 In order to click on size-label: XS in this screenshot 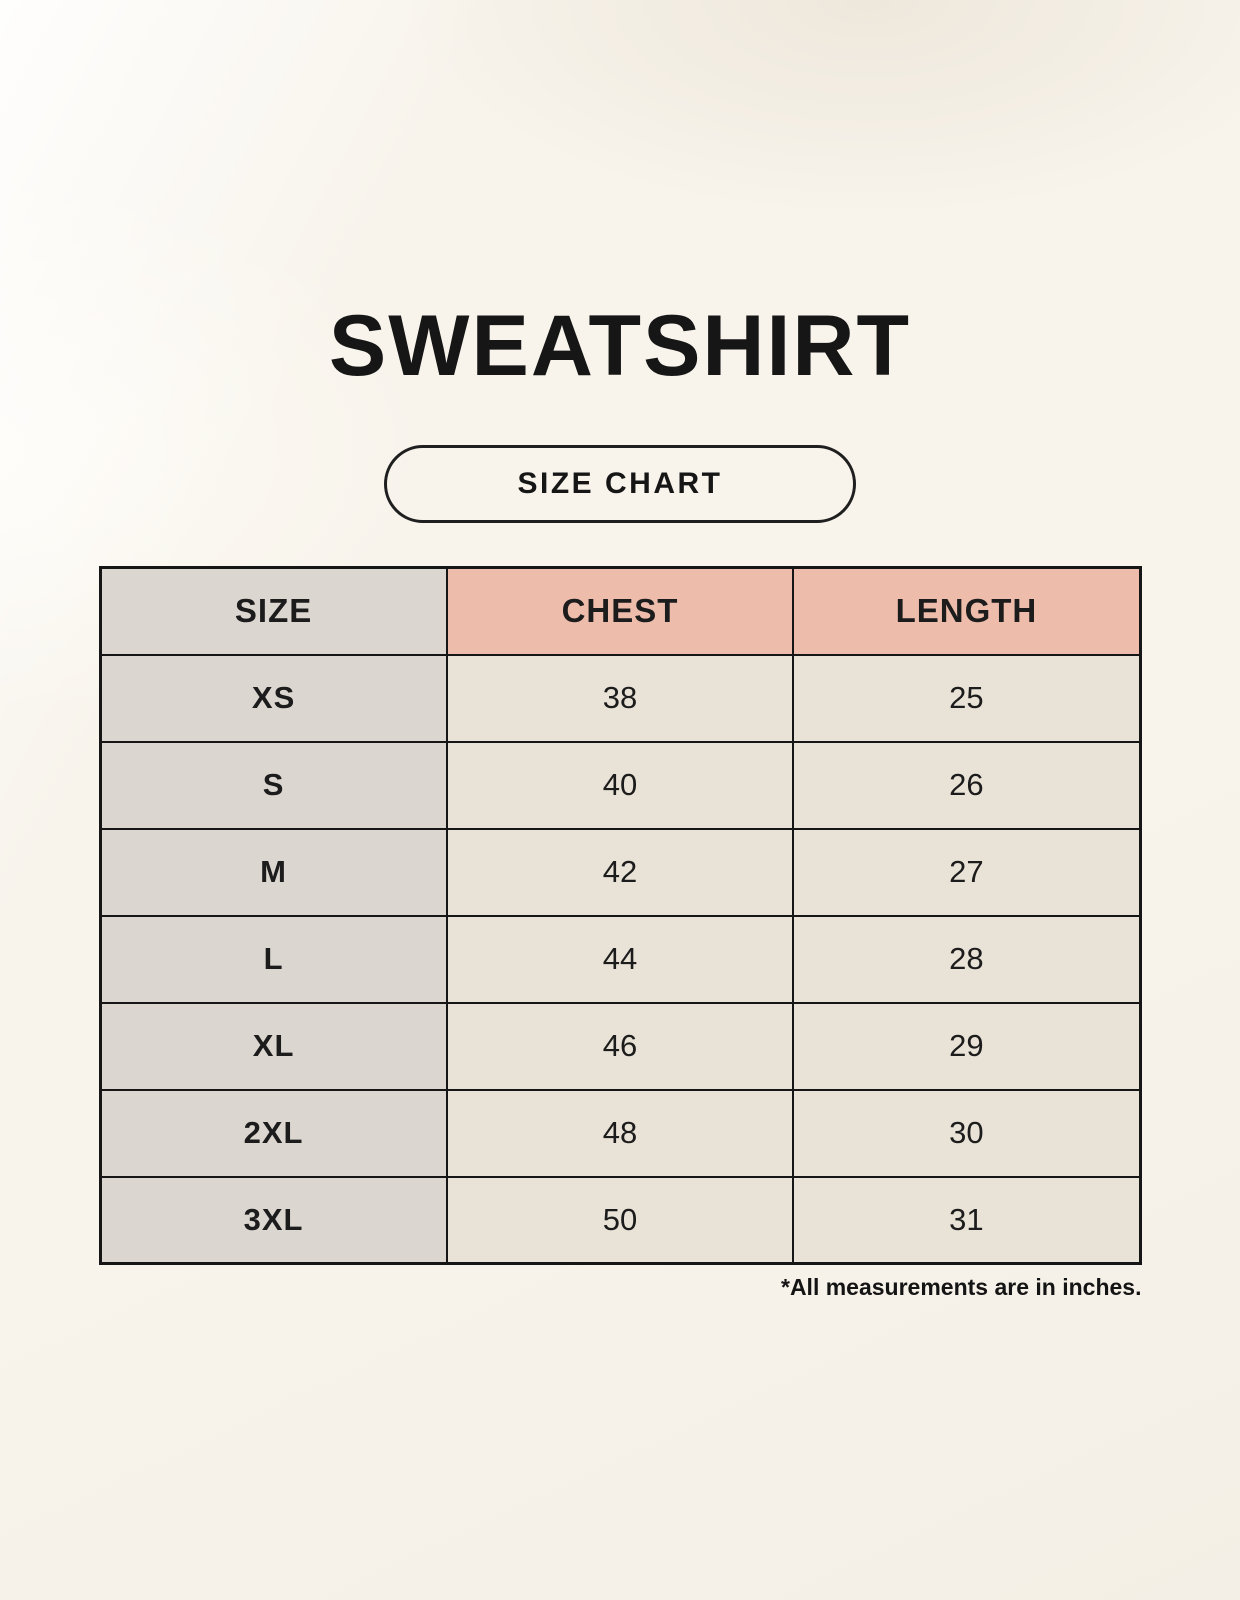, I will do `click(273, 698)`.